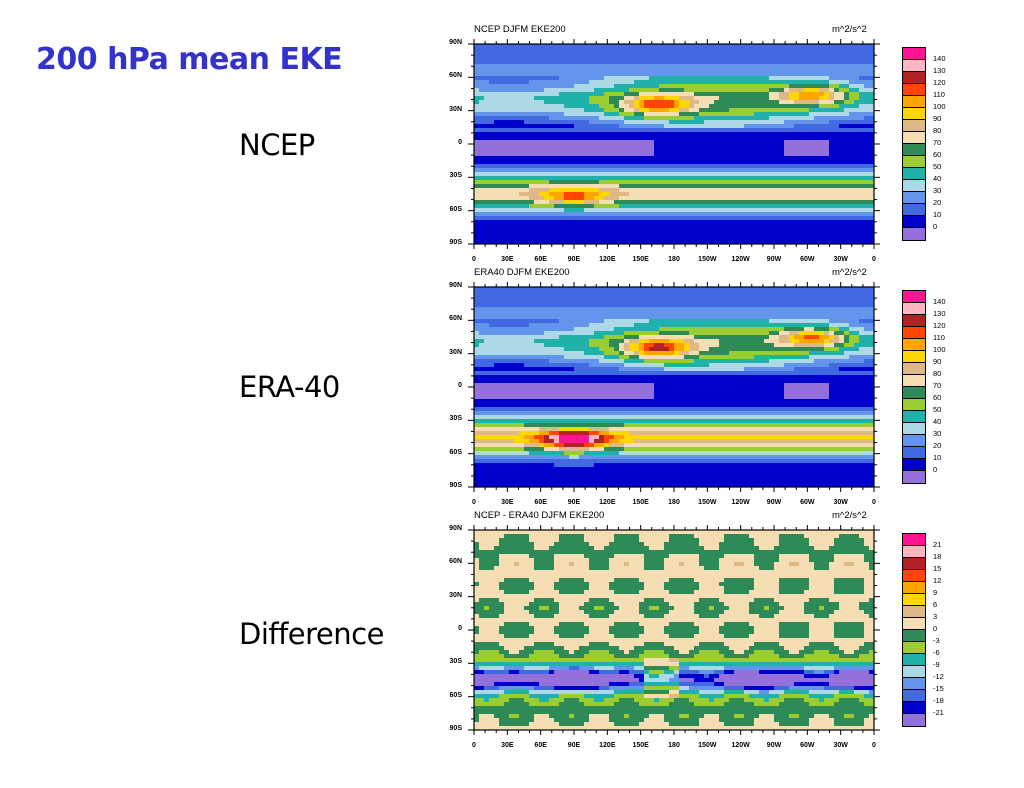 This screenshot has height=788, width=1024. Describe the element at coordinates (474, 259) in the screenshot. I see `x-tick-label: 0` at that location.